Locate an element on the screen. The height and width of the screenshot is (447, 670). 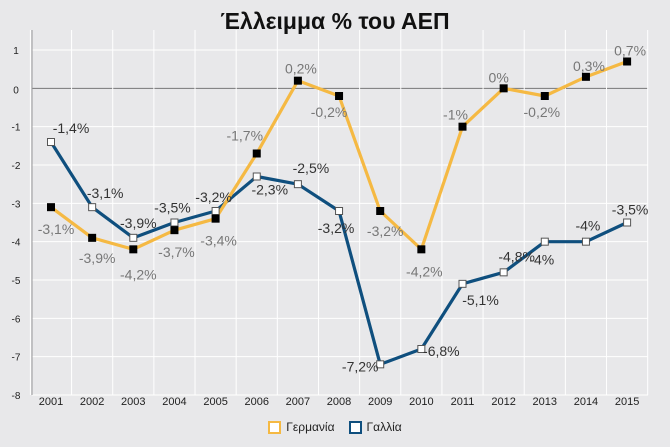
data-label-germany: -1,7% is located at coordinates (244, 136).